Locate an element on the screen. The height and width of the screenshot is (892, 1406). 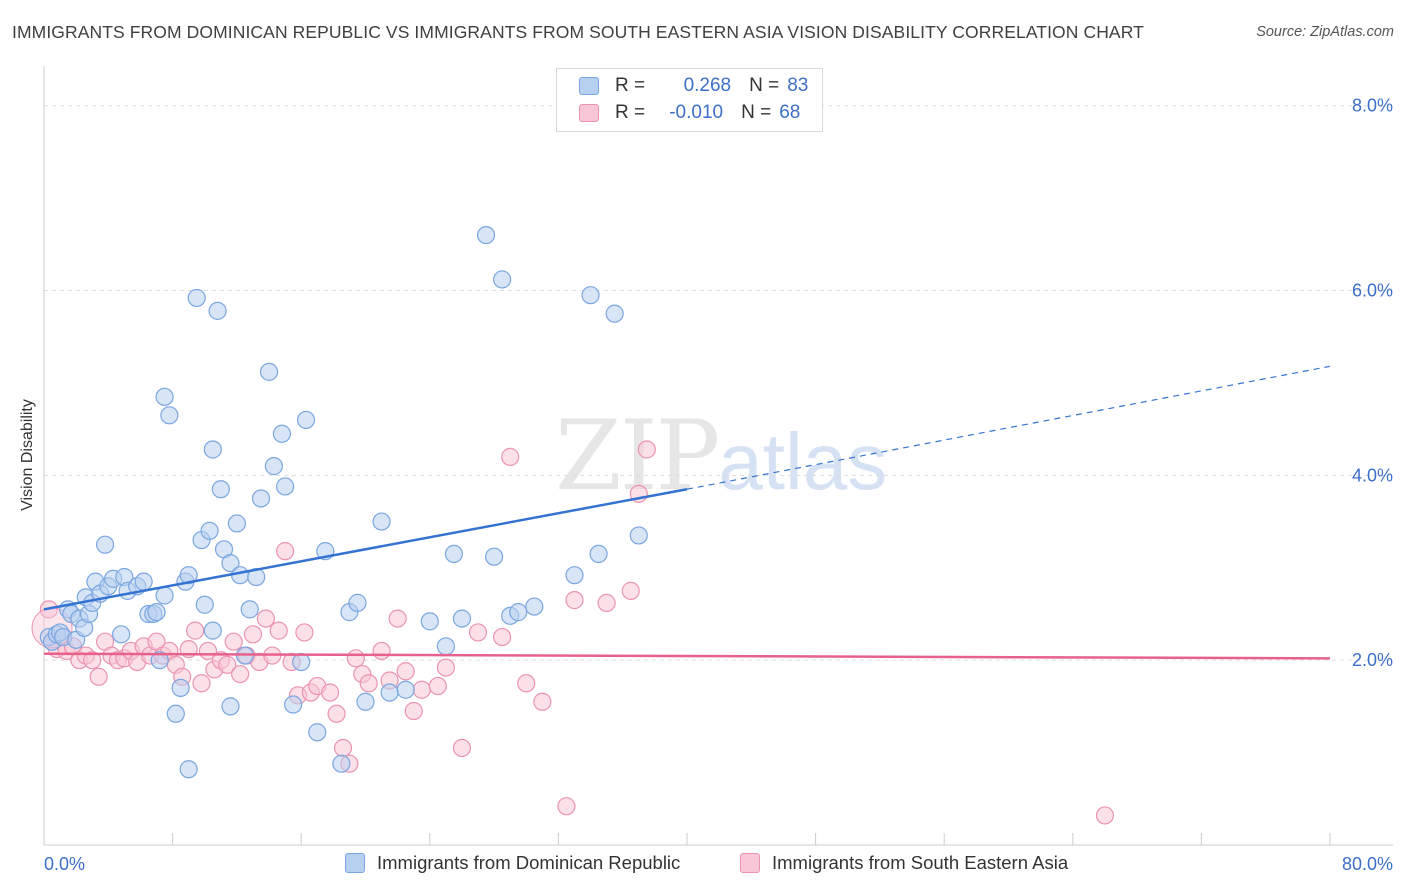
legend-item-south-eastern-asia: Immigrants from South Eastern Asia is located at coordinates (904, 863).